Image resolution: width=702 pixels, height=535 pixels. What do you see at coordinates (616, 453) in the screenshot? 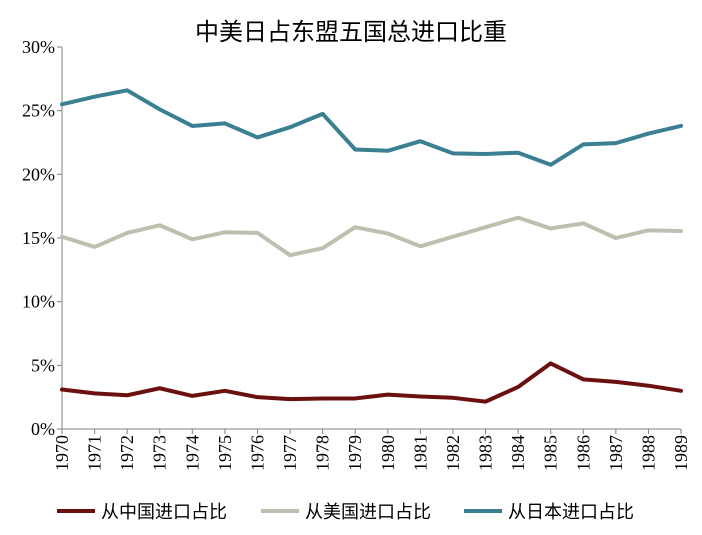
I see `x-tick-label: 1987` at bounding box center [616, 453].